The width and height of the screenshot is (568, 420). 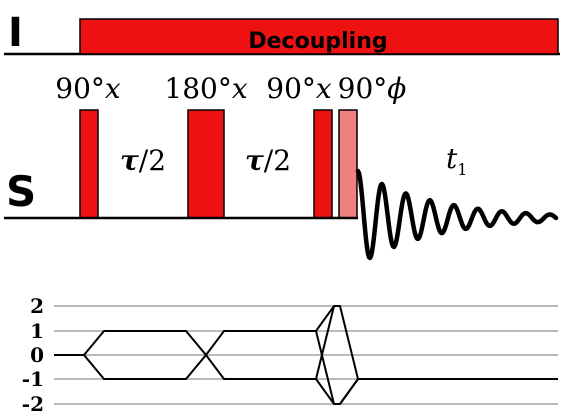 What do you see at coordinates (88, 88) in the screenshot?
I see `pulse-1-label: 90°x` at bounding box center [88, 88].